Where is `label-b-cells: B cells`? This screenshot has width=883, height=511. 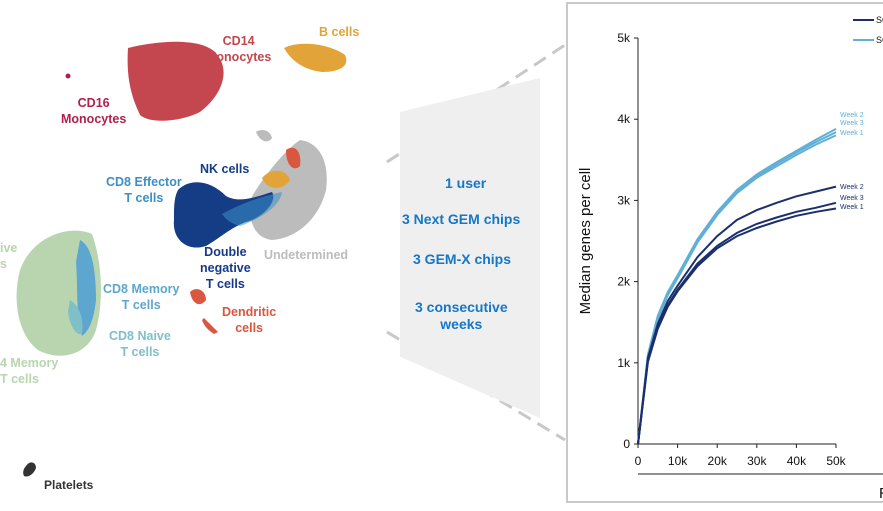
label-b-cells: B cells is located at coordinates (339, 32).